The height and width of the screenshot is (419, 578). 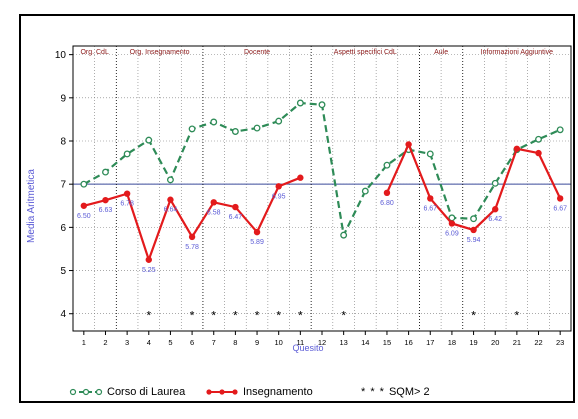 I want to click on x-tick-label: 13, so click(x=343, y=342).